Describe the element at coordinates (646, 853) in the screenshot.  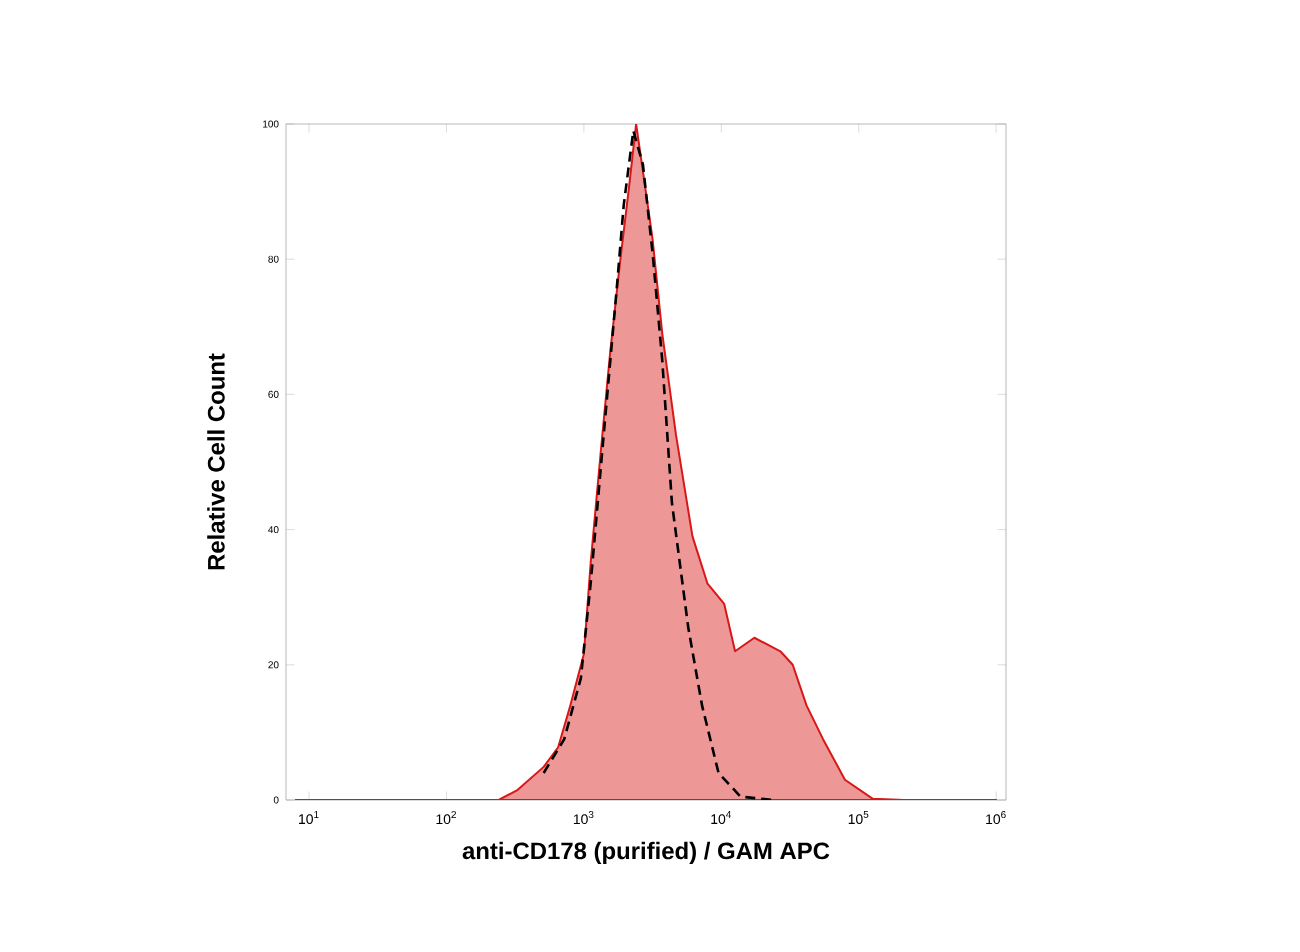
I see `x-axis-title: anti-CD178 (purified) / GAM APC` at that location.